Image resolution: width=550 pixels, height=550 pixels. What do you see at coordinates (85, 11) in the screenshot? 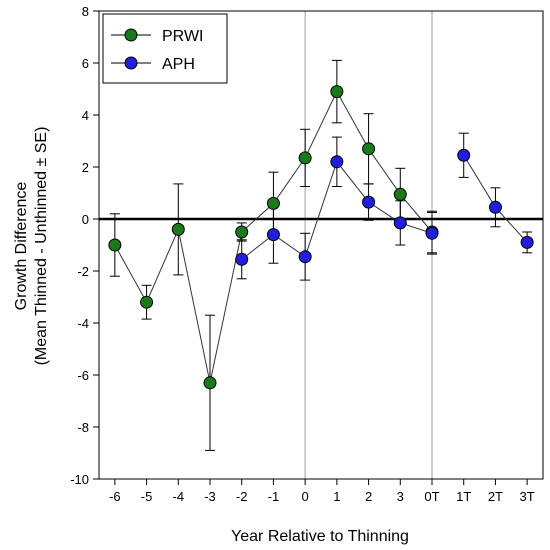
I see `y-tick-label: 8` at bounding box center [85, 11].